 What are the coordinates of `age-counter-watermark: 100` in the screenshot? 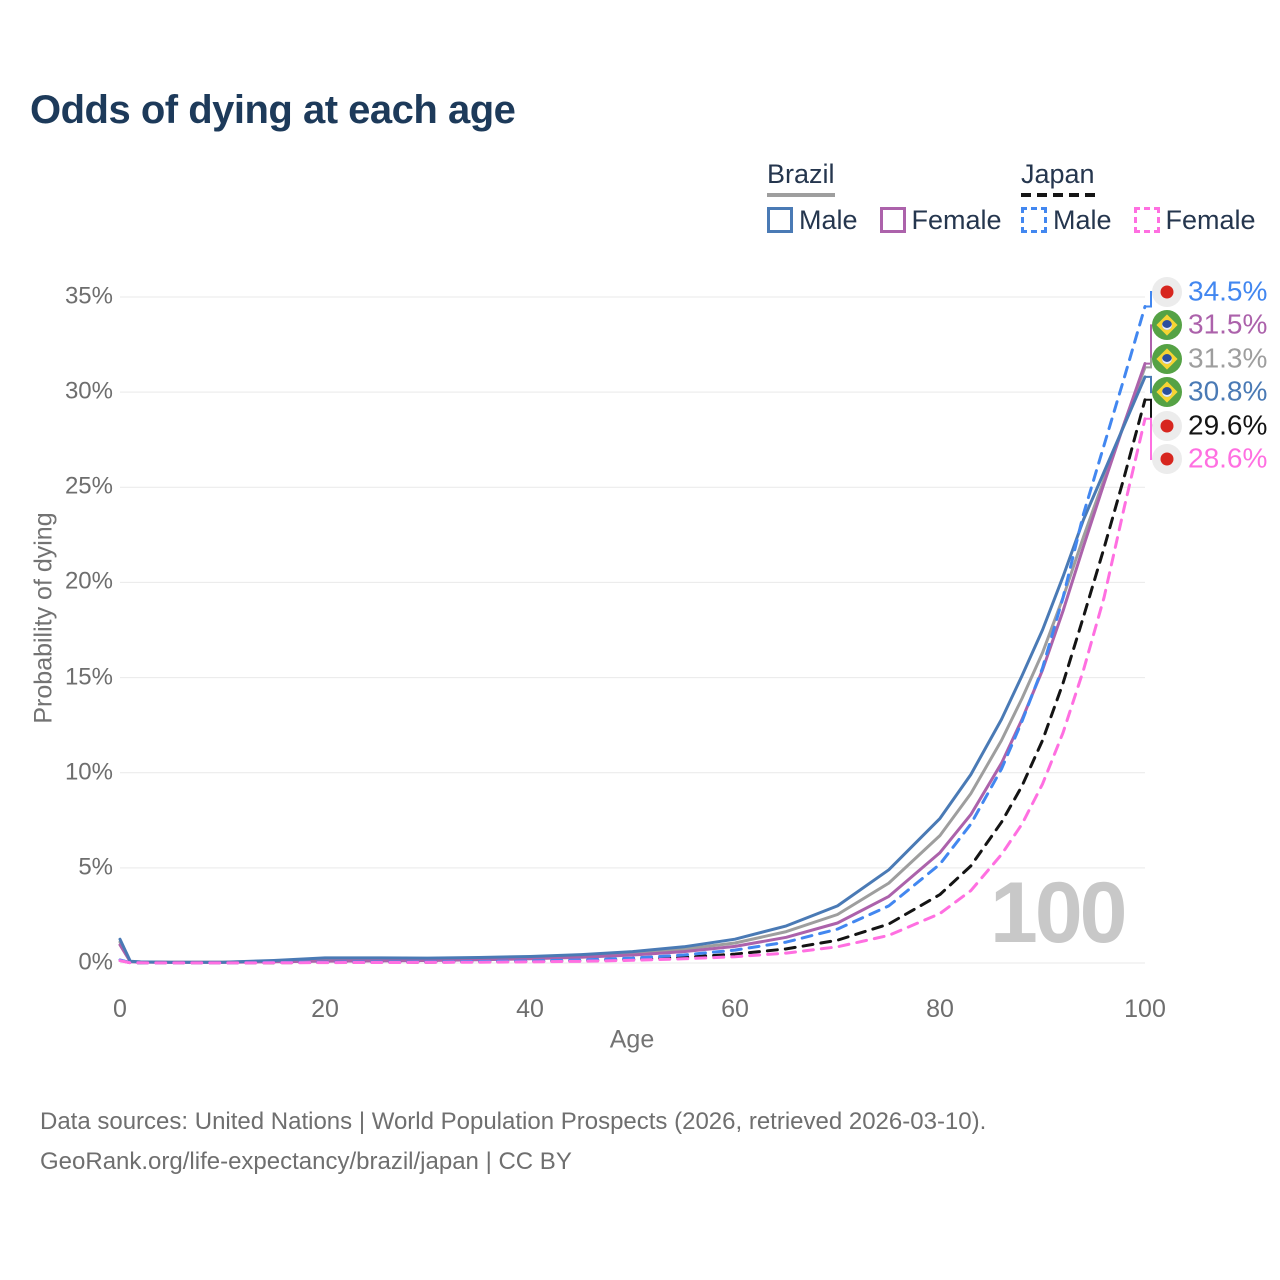 It's located at (1058, 913).